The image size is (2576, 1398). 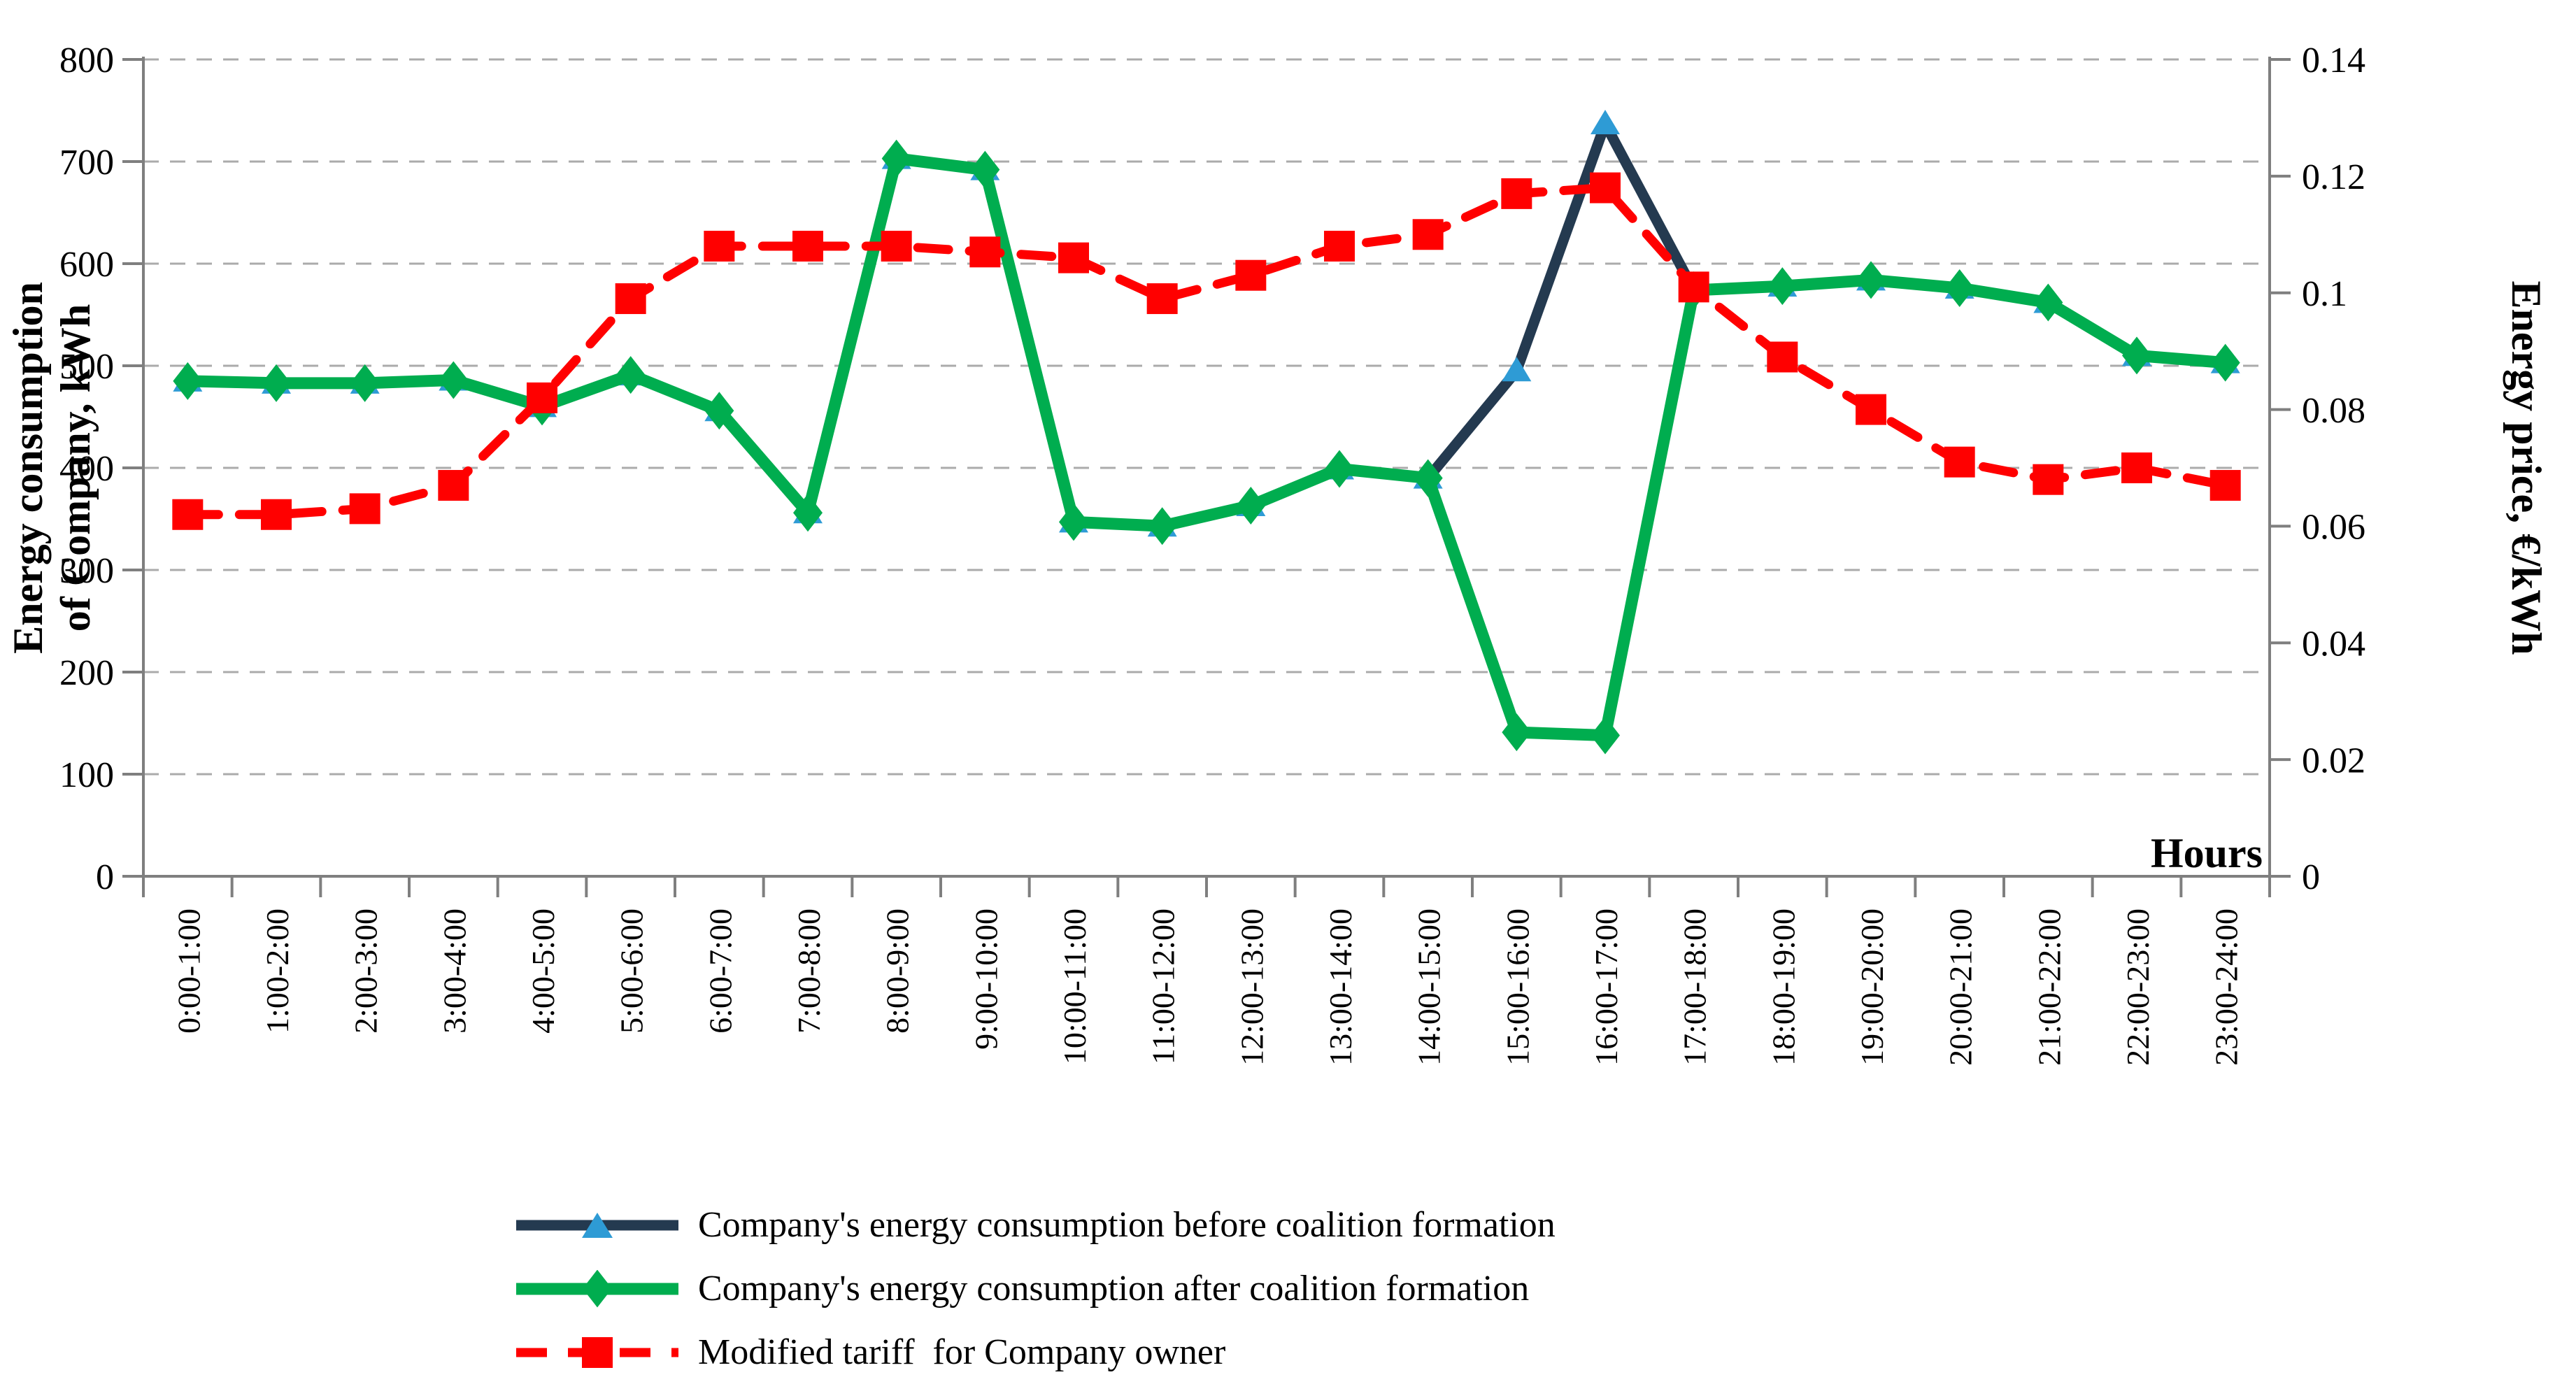 What do you see at coordinates (543, 971) in the screenshot?
I see `x-tick-label: 4:00-5:00` at bounding box center [543, 971].